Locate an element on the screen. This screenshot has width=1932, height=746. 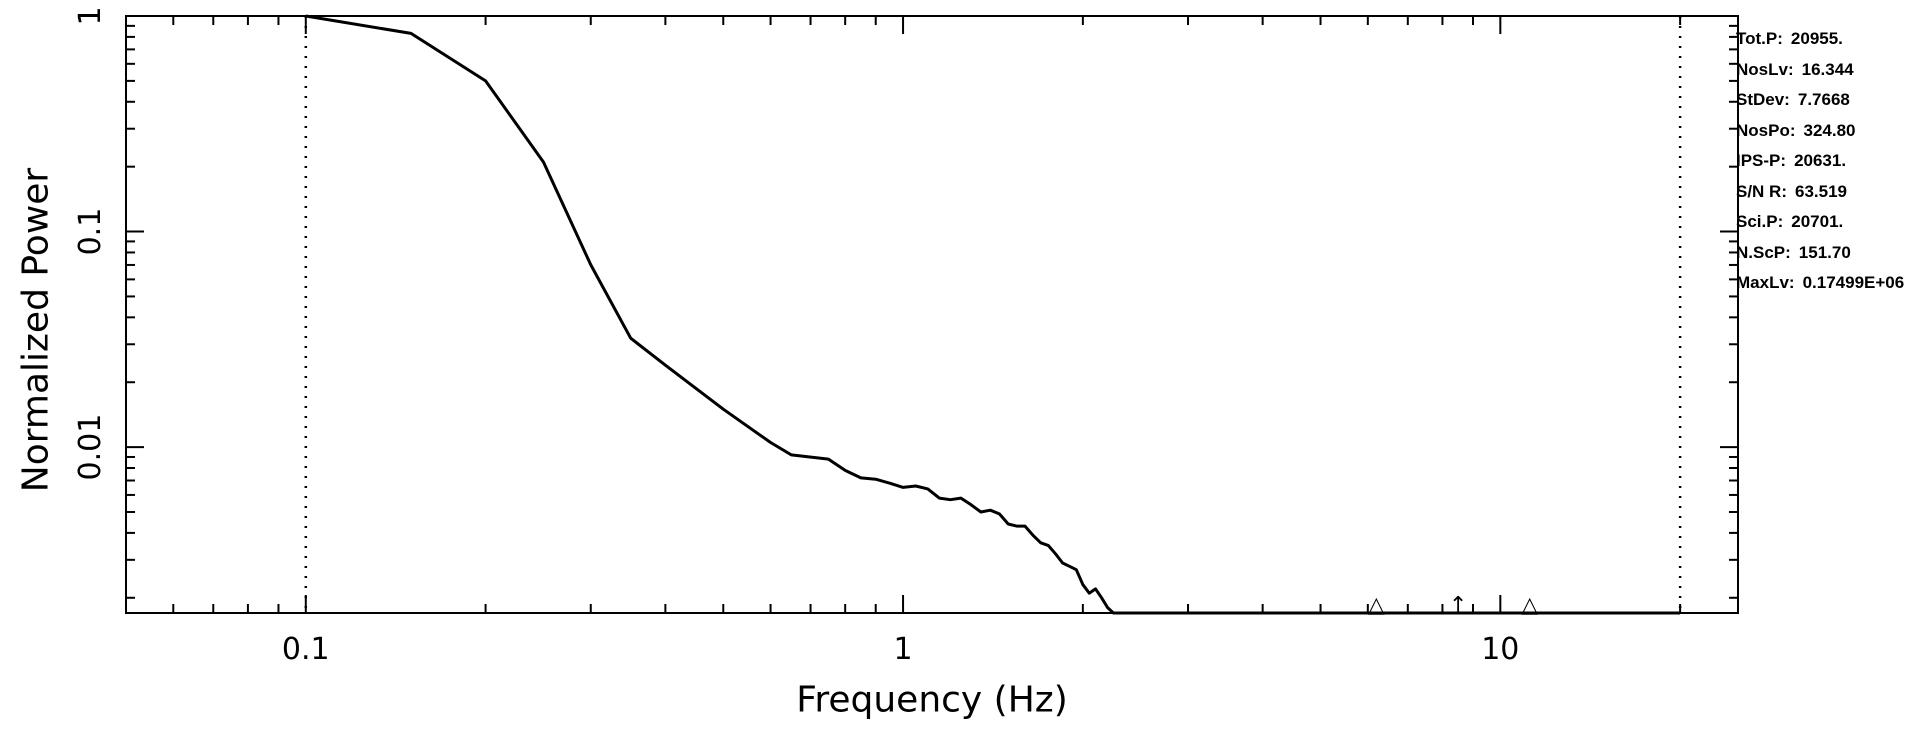
stat-row: Sci.P: 20701. is located at coordinates (1834, 222).